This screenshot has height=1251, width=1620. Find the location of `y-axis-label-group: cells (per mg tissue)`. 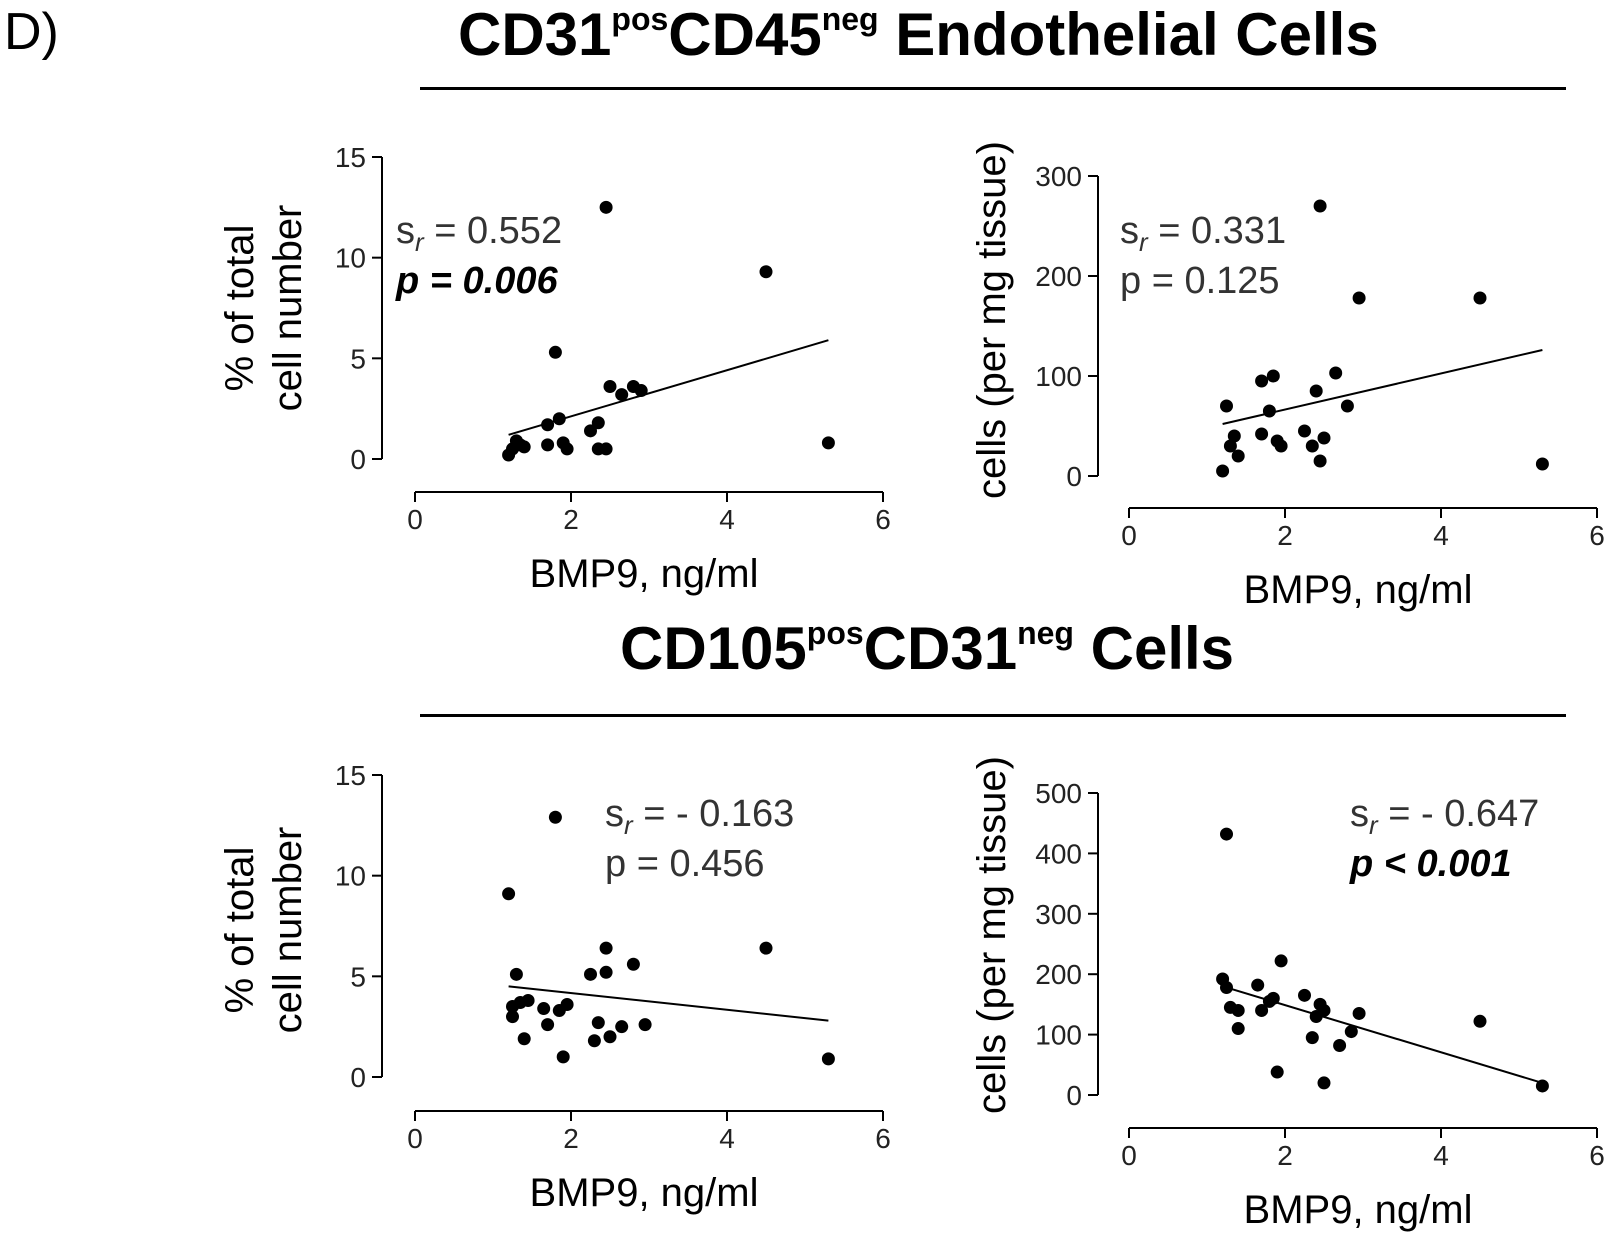

y-axis-label-group: cells (per mg tissue) is located at coordinates (992, 320).